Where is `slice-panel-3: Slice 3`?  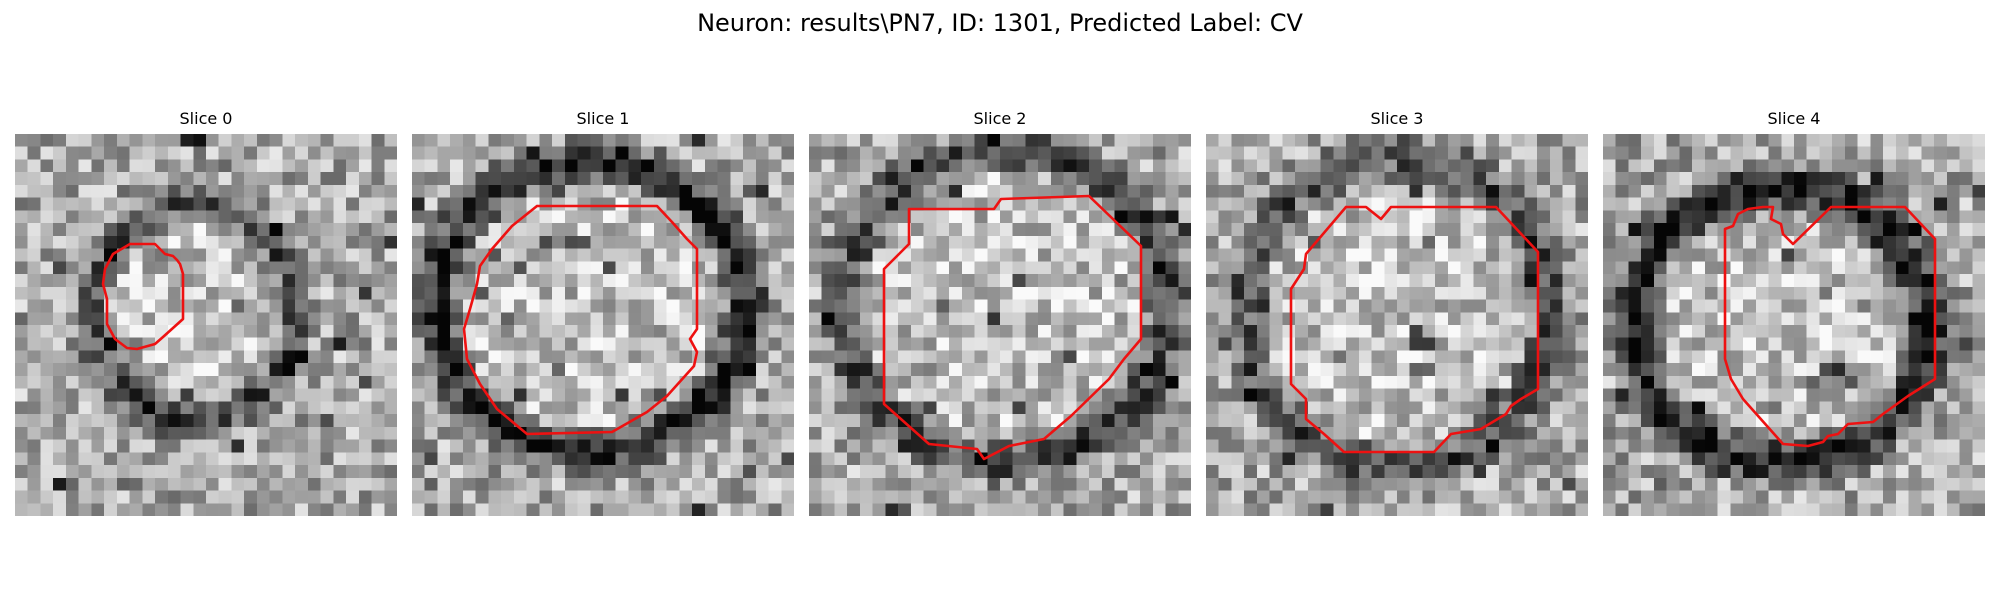
slice-panel-3: Slice 3 is located at coordinates (1397, 316).